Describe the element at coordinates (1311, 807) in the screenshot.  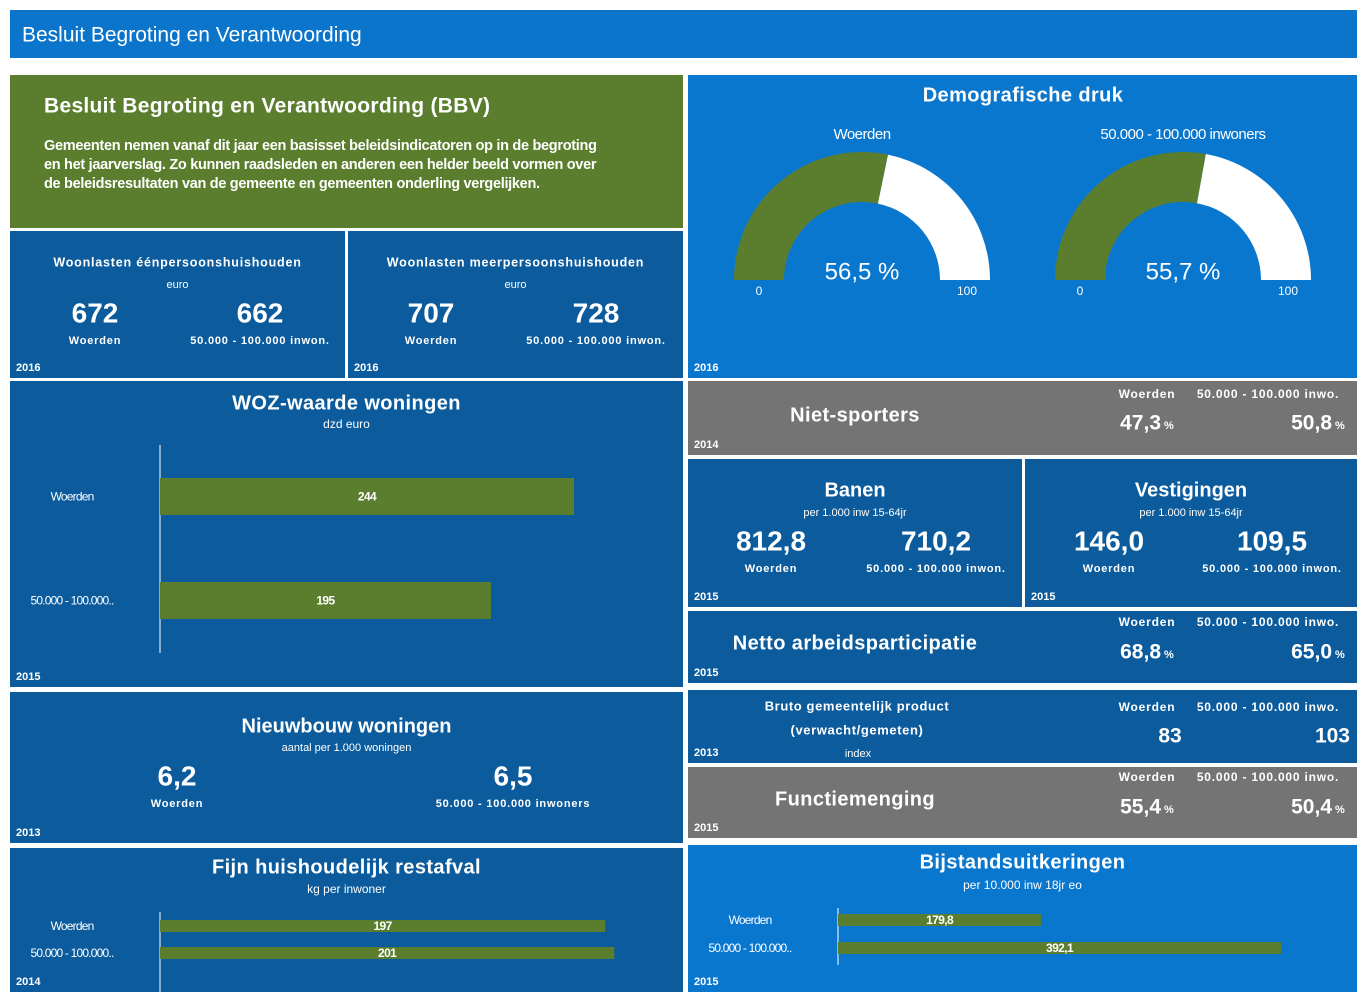
I see `tile-value: 50,4` at that location.